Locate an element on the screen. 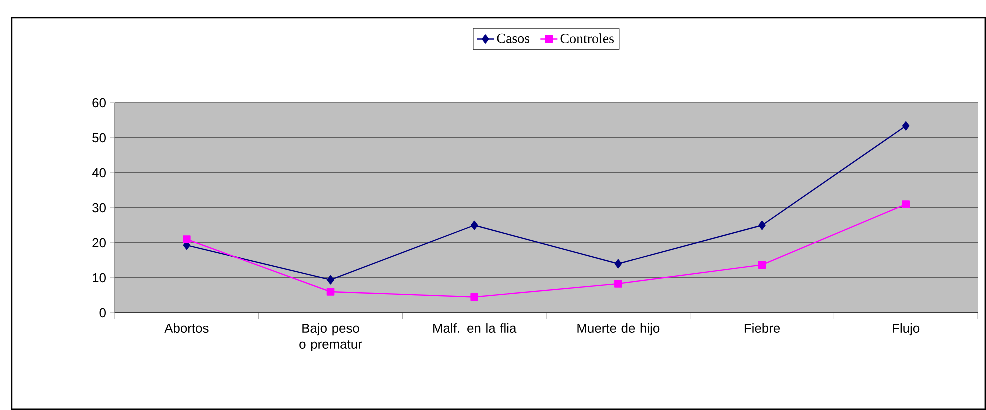  y-tick-label: 40 is located at coordinates (99, 173).